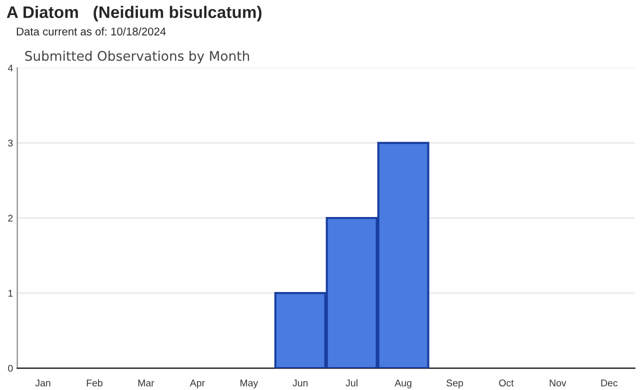  What do you see at coordinates (42, 383) in the screenshot?
I see `x-tick-label: Jan` at bounding box center [42, 383].